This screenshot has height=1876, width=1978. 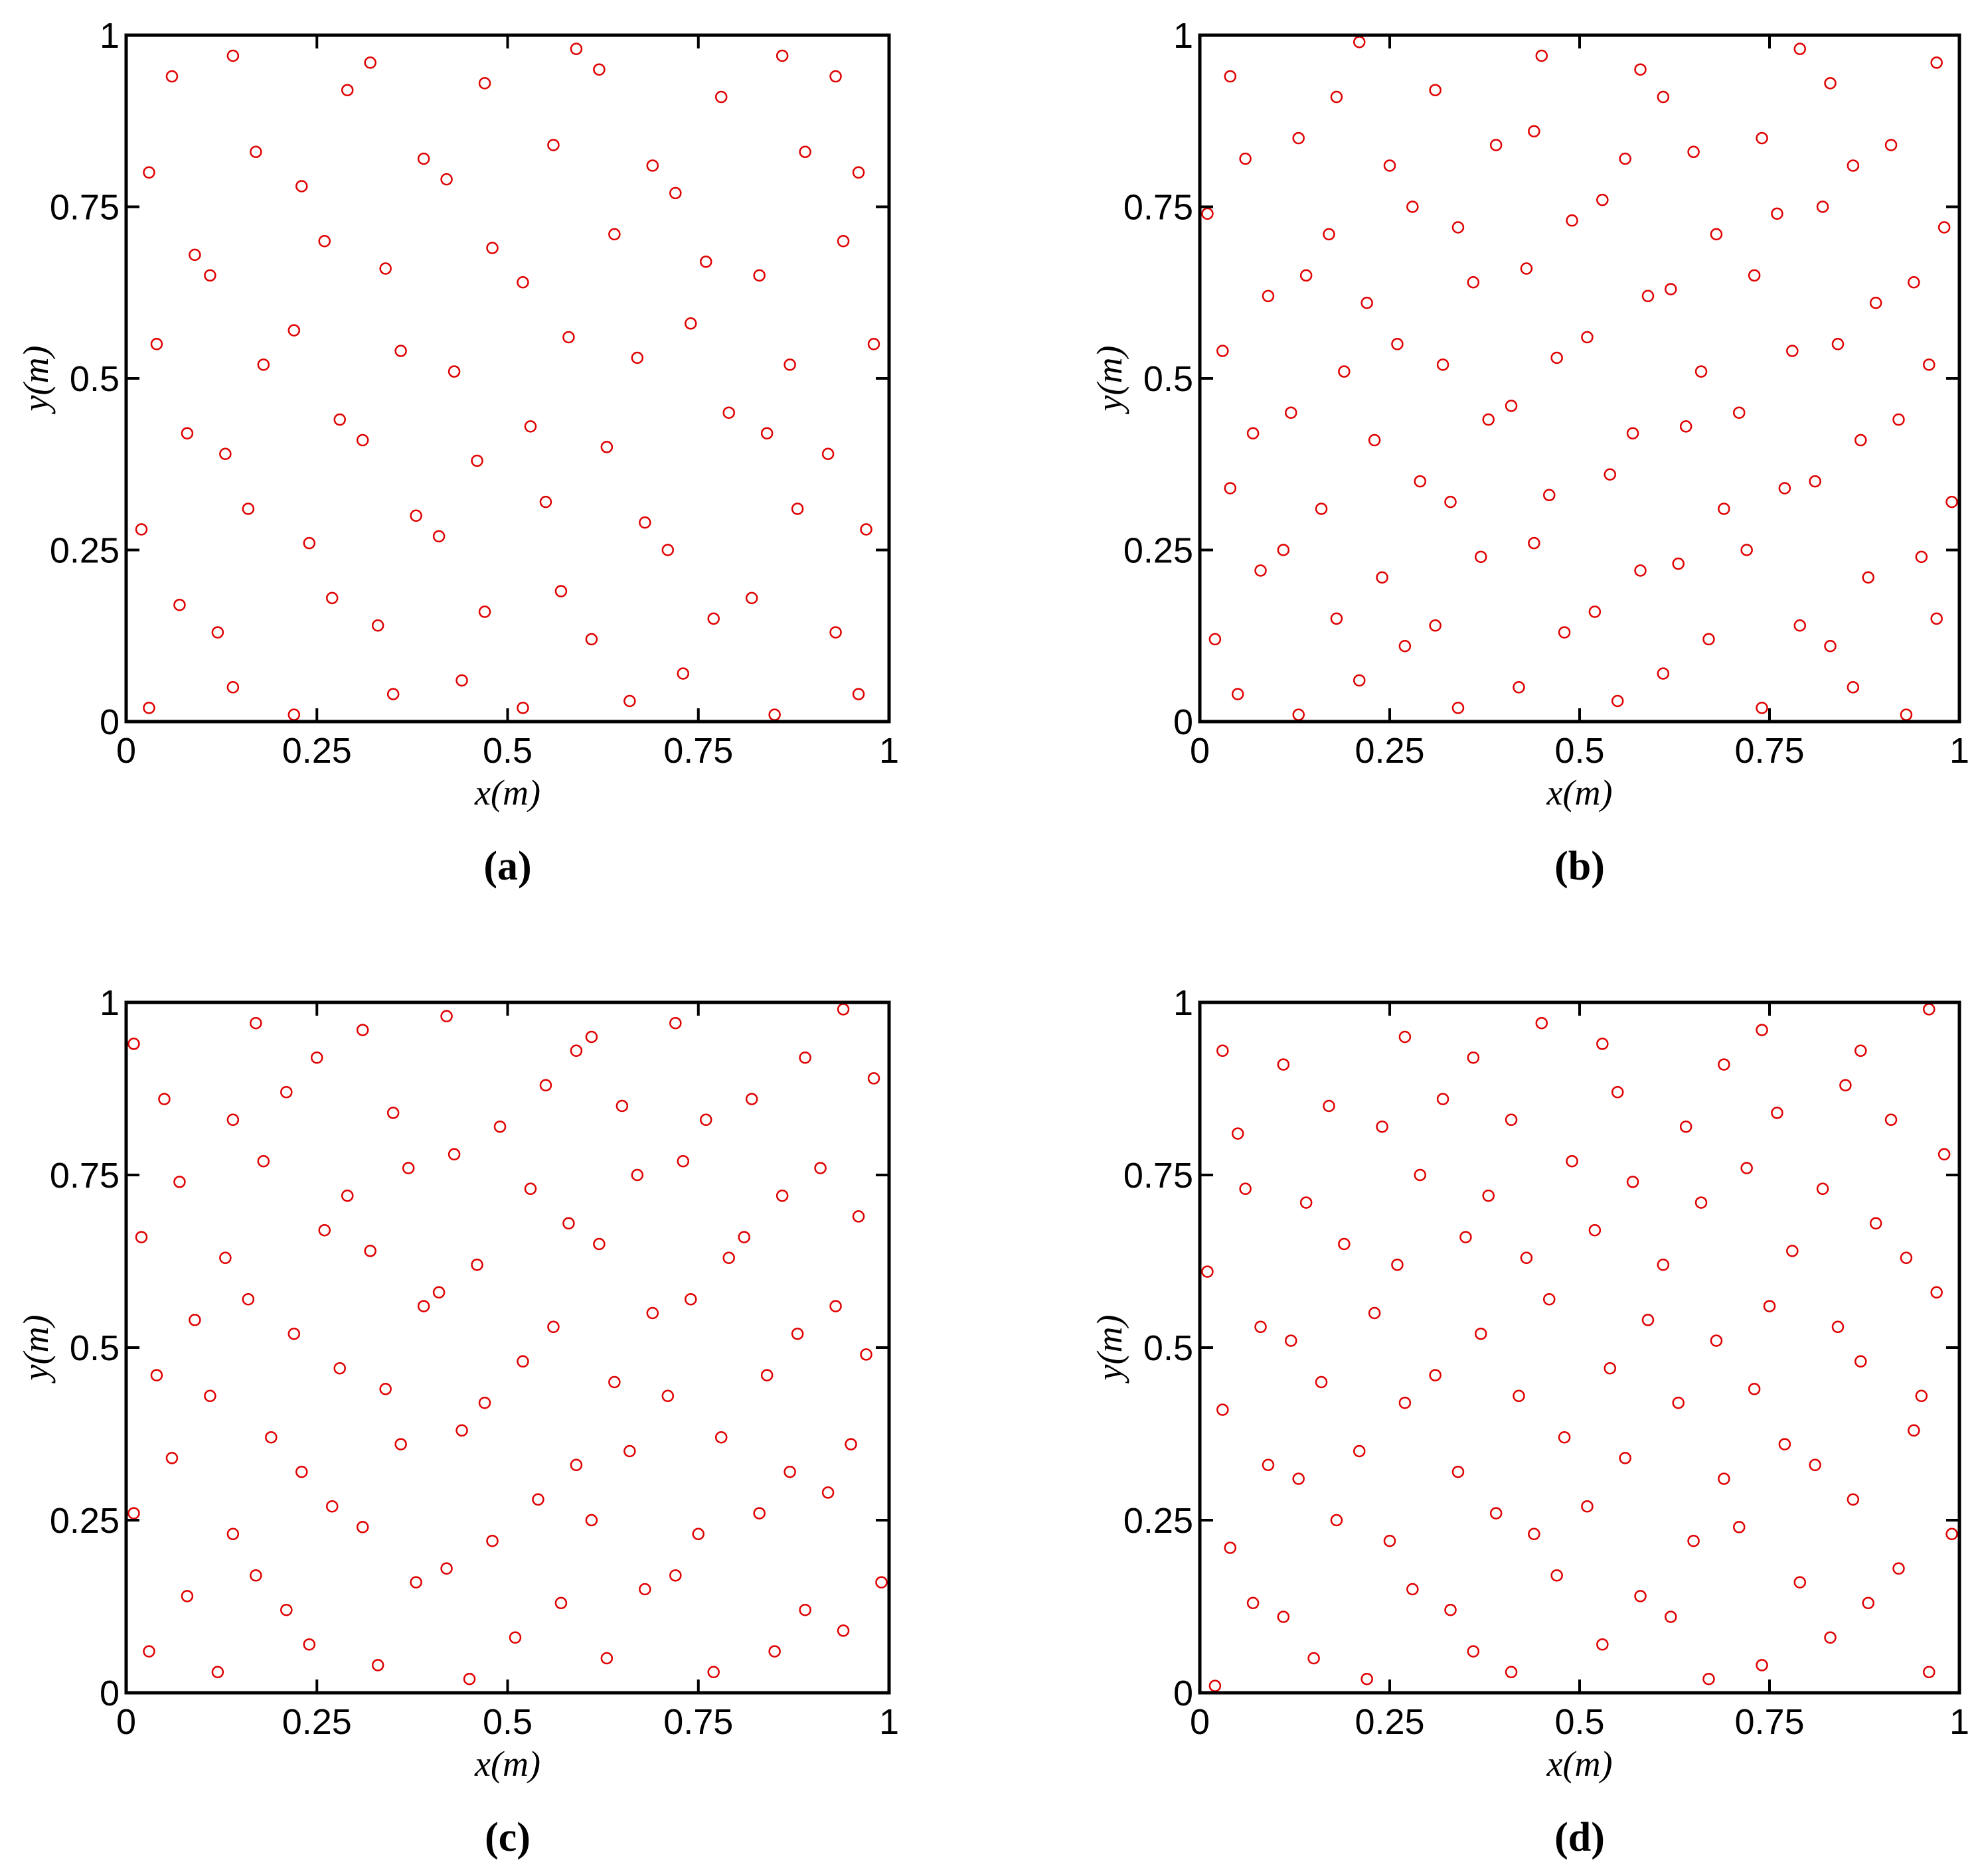 What do you see at coordinates (1579, 1837) in the screenshot?
I see `panel-caption: (d)` at bounding box center [1579, 1837].